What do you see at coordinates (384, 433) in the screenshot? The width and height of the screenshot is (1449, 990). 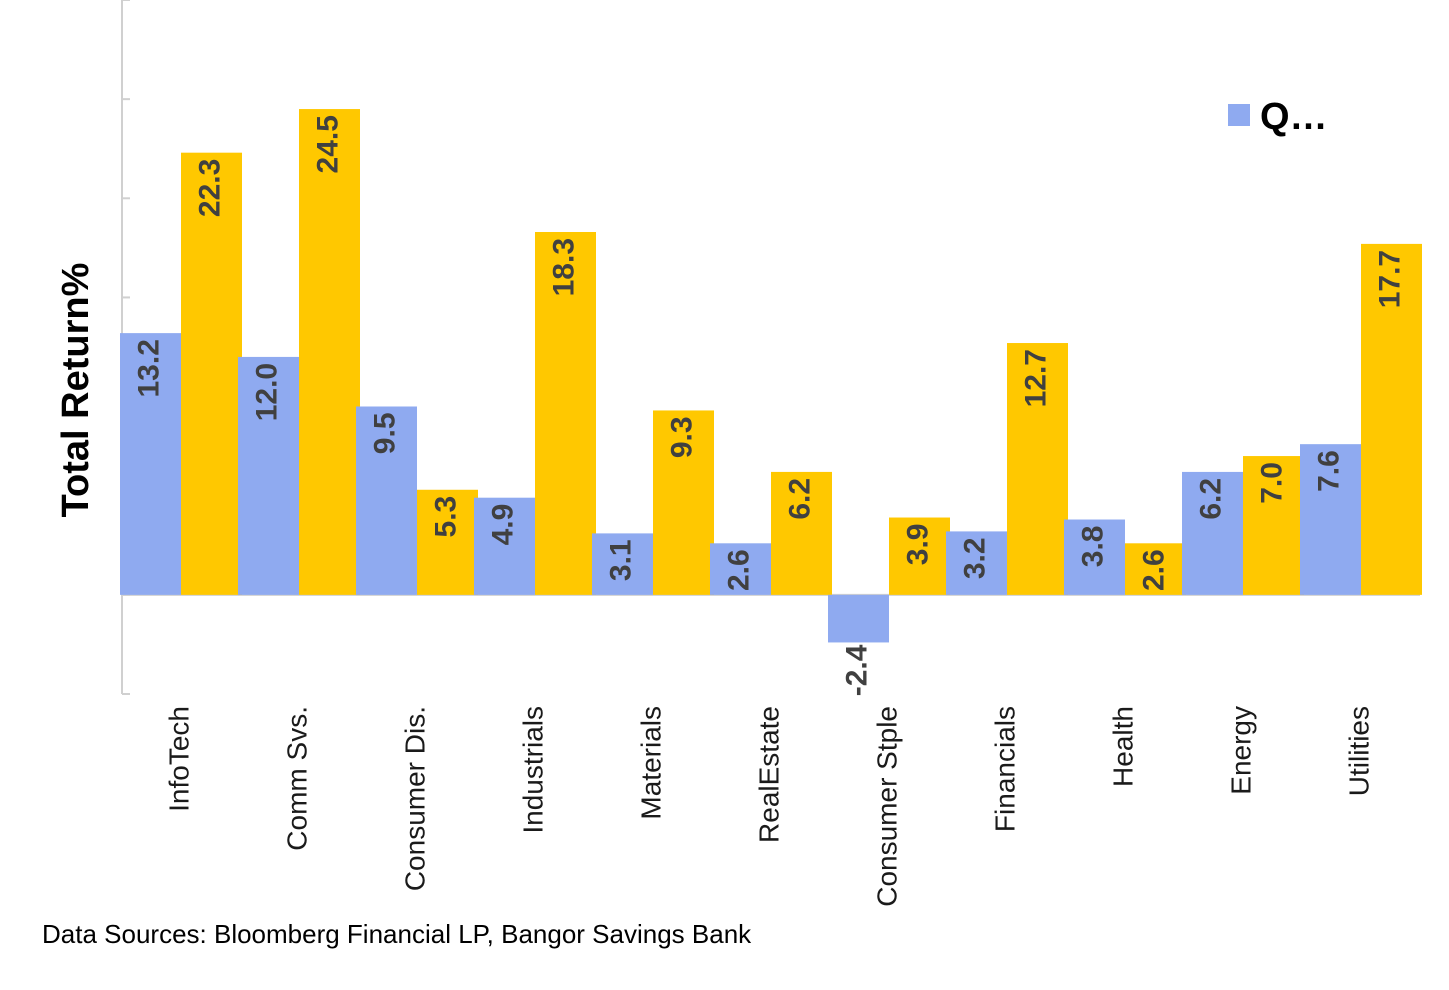 I see `bar-value-label: 9.5` at bounding box center [384, 433].